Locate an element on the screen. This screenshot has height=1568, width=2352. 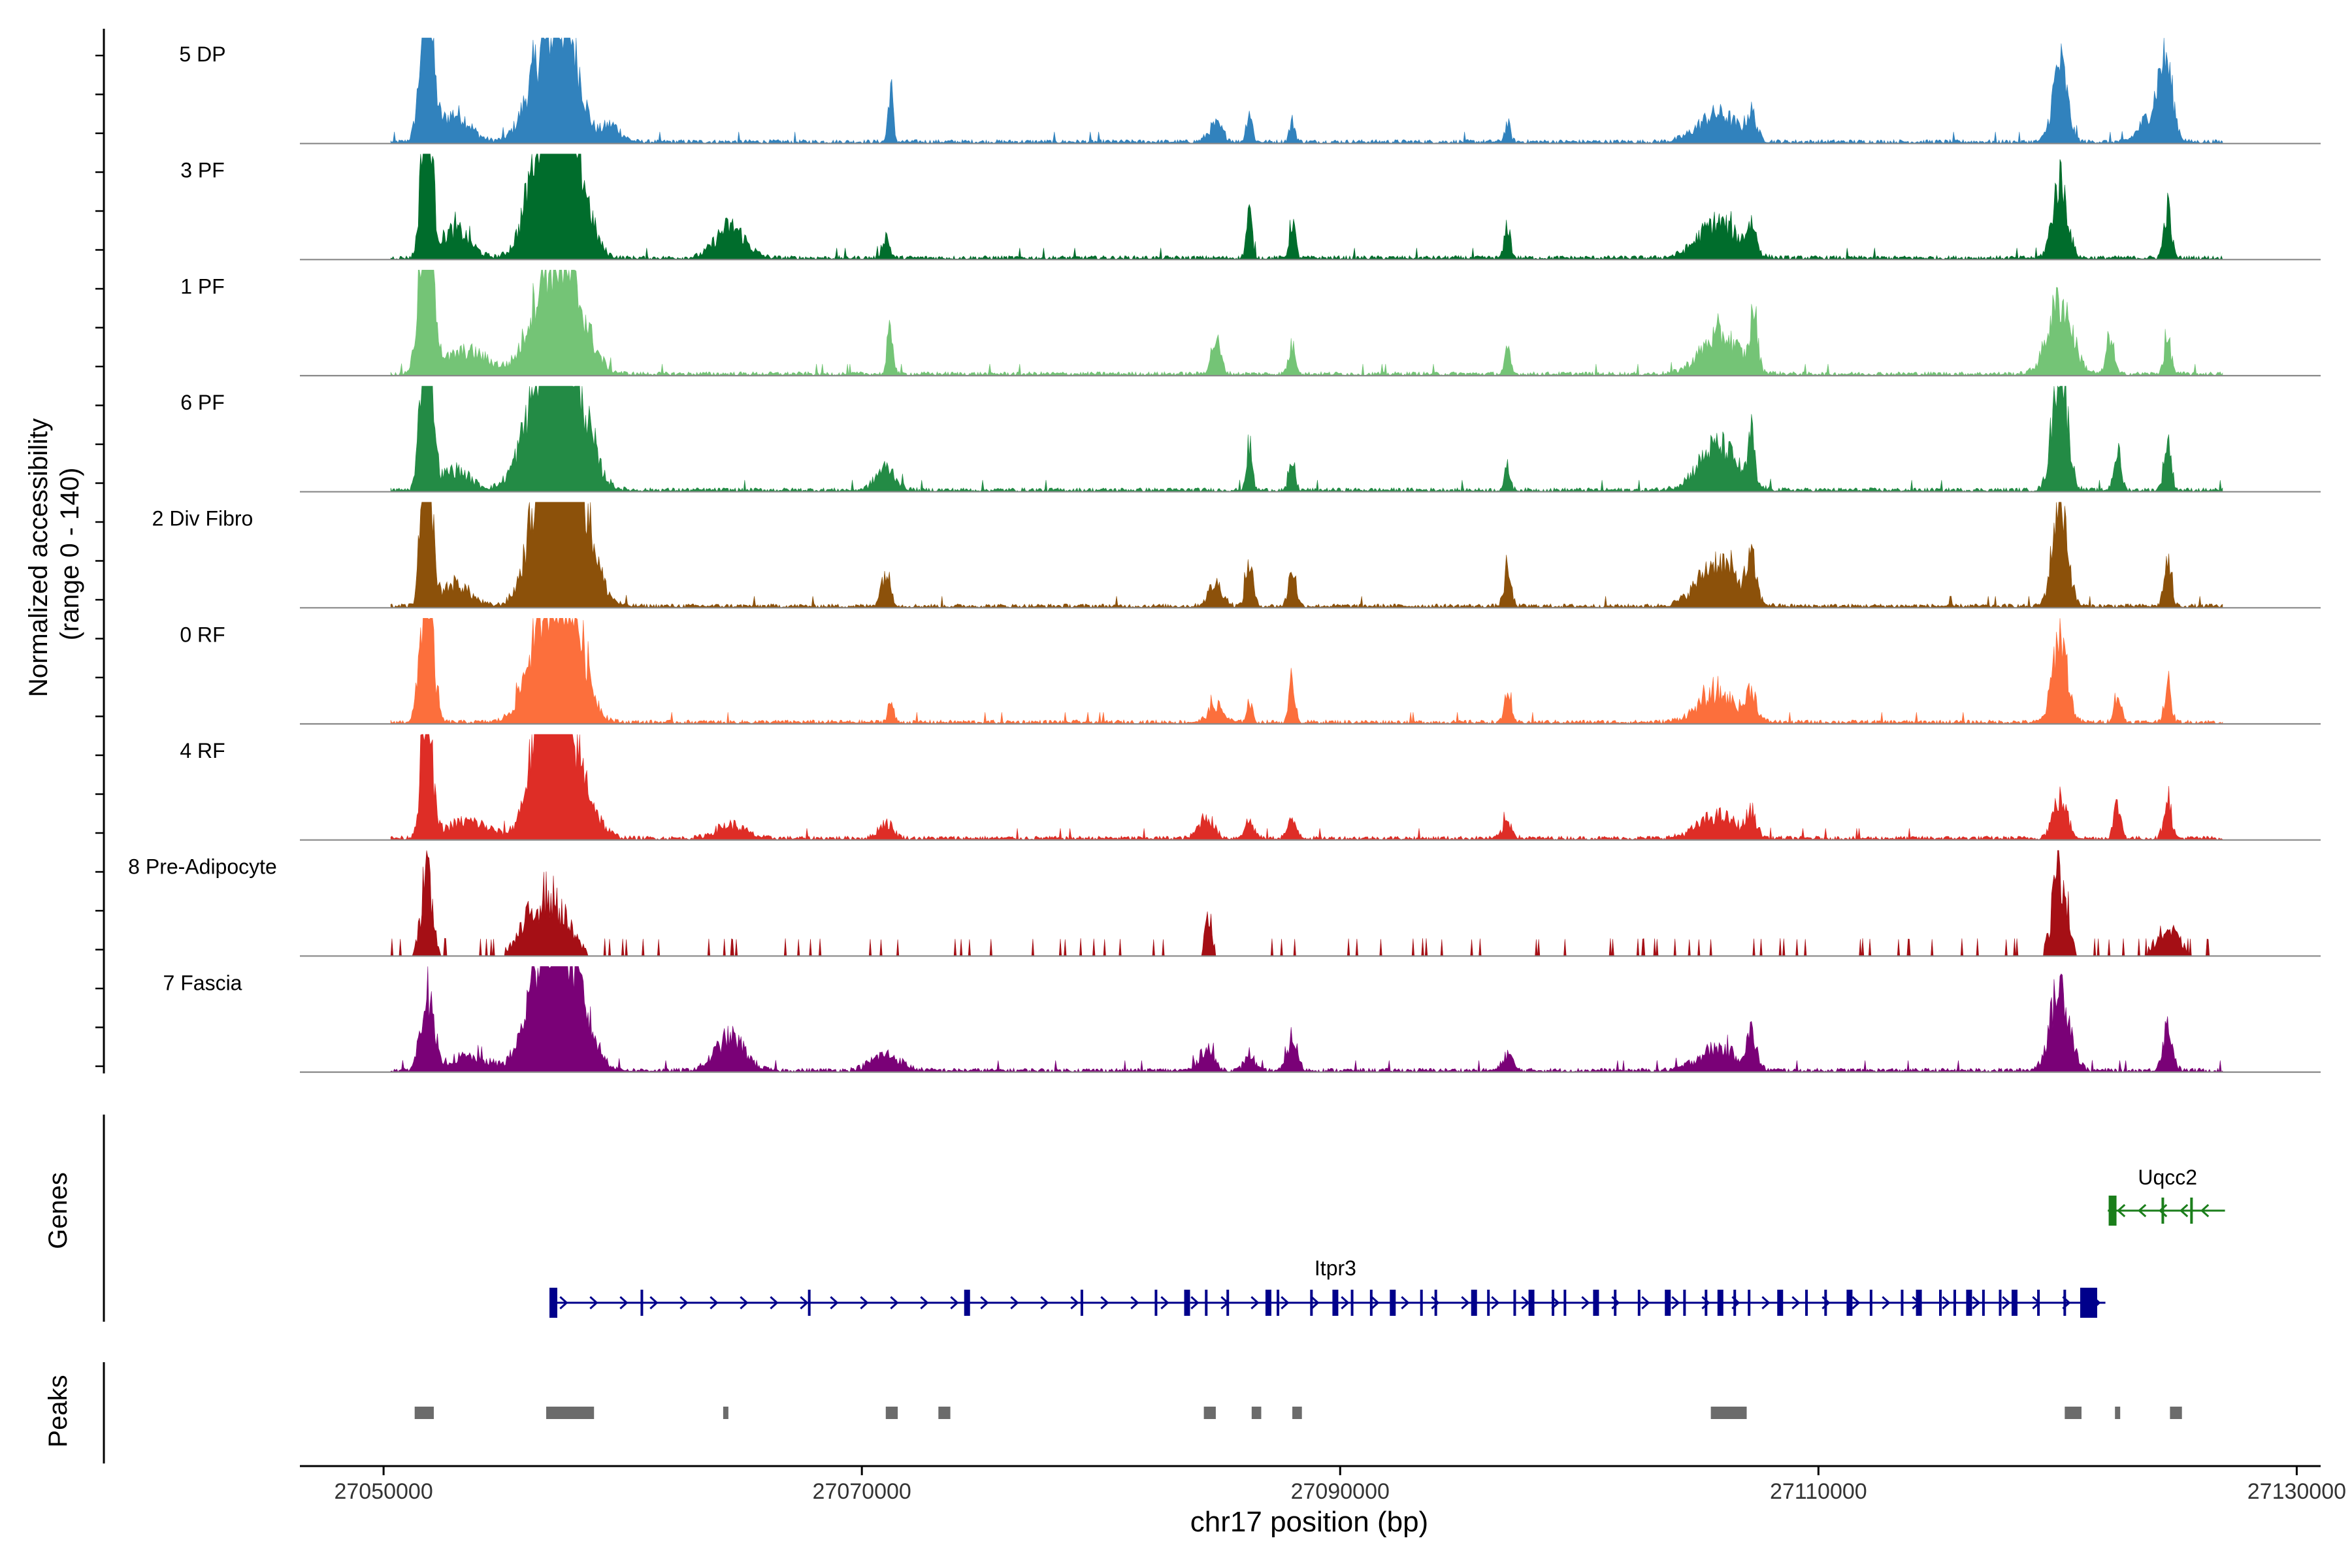
track-label: 0 RF is located at coordinates (202, 634).